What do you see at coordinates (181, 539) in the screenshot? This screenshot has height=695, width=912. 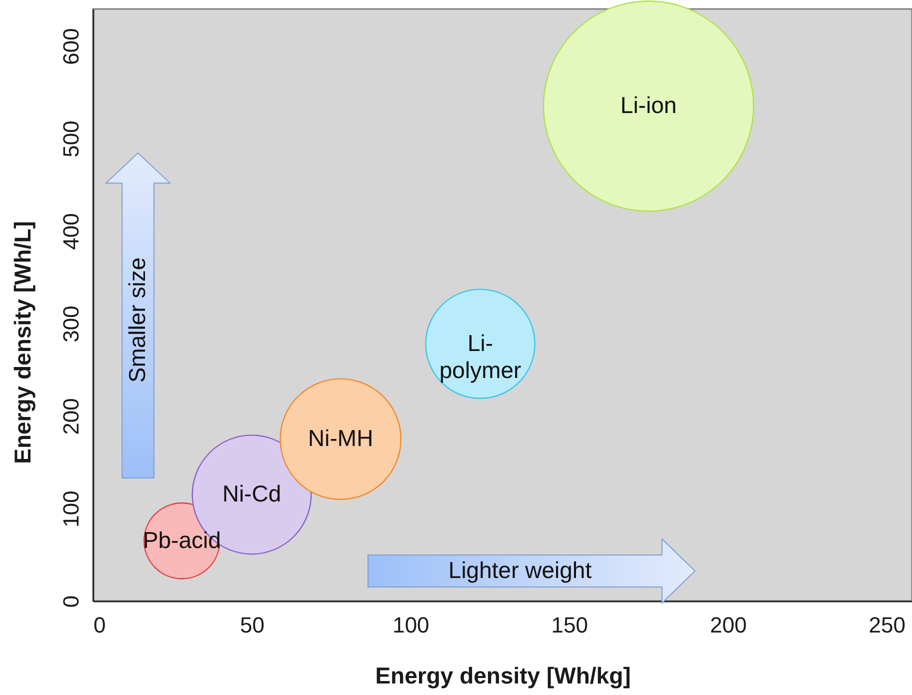 I see `series-label: Pb-acid` at bounding box center [181, 539].